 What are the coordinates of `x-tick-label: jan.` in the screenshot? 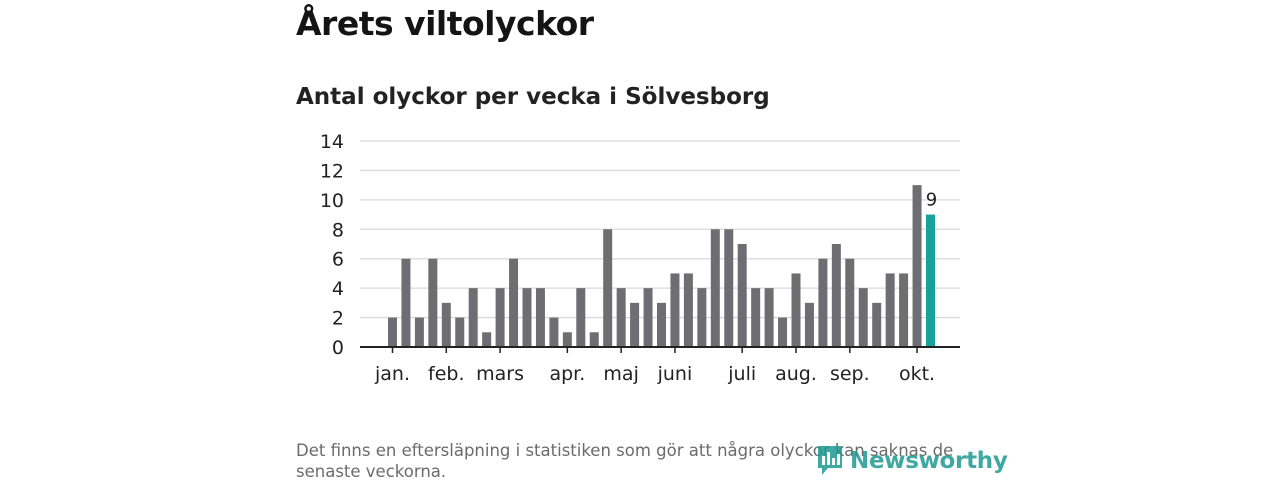 It's located at (392, 374).